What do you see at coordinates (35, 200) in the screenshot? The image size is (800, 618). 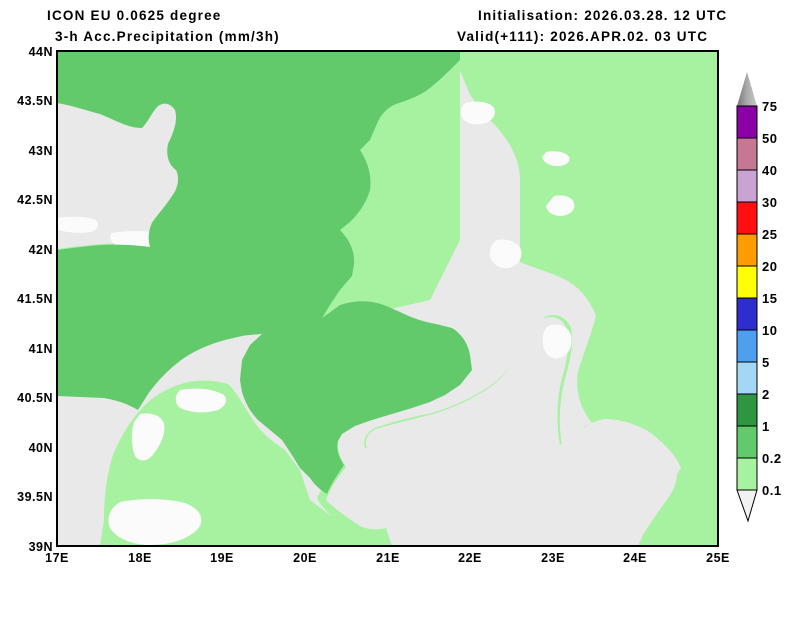 I see `svg-text: 42.5N` at bounding box center [35, 200].